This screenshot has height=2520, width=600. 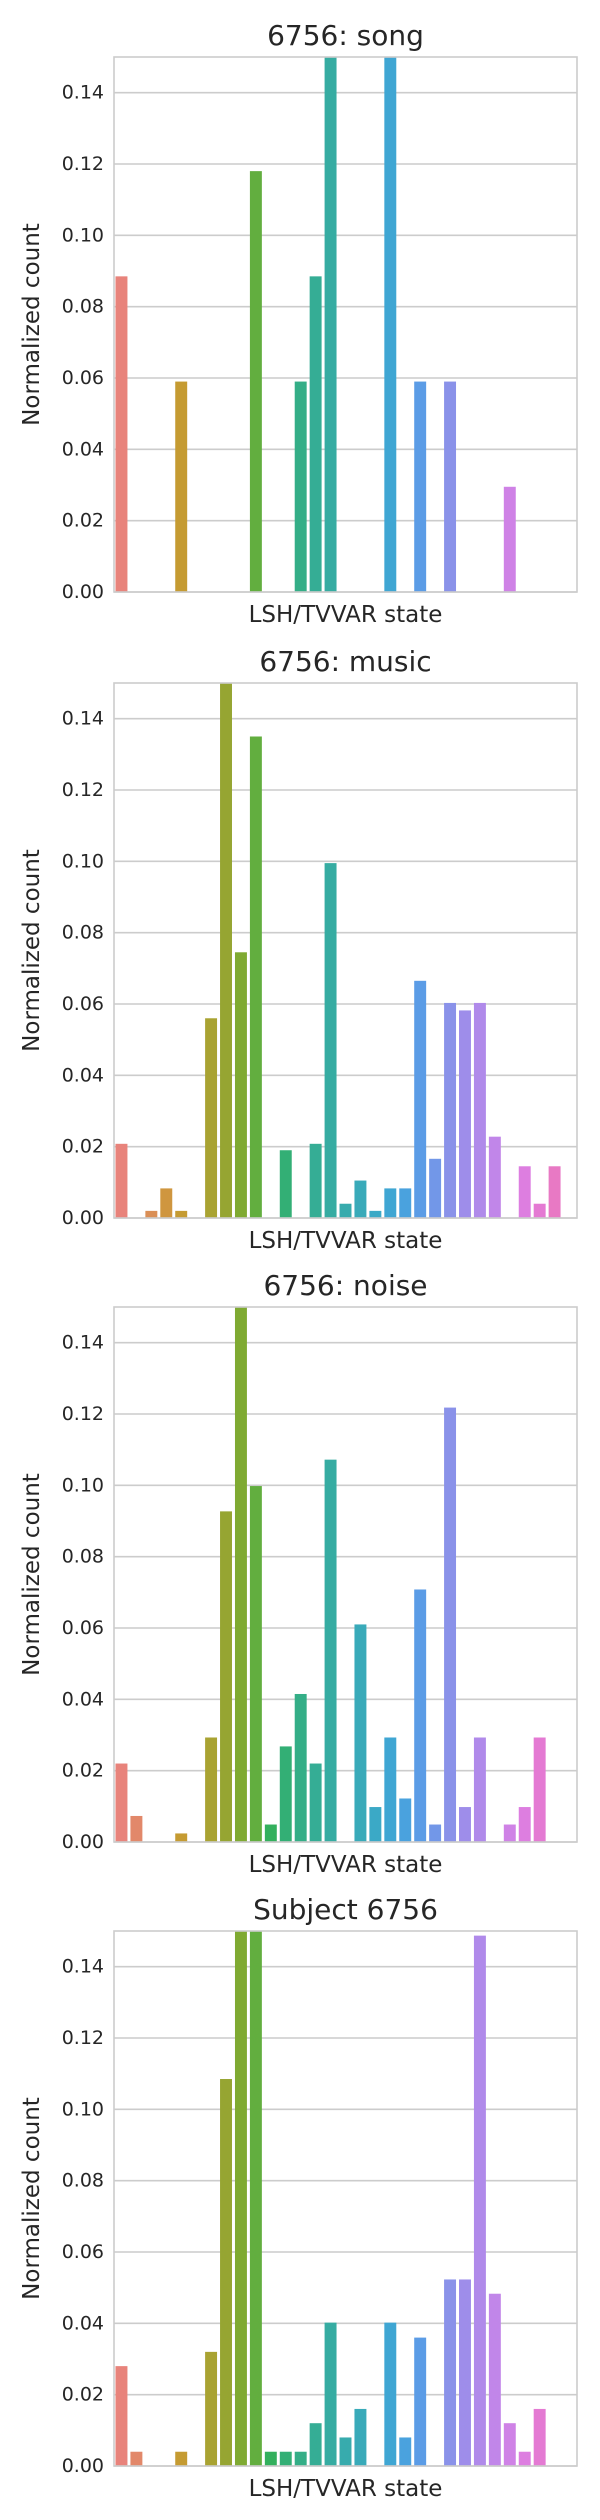 What do you see at coordinates (345, 35) in the screenshot?
I see `chart-title: 6756: song` at bounding box center [345, 35].